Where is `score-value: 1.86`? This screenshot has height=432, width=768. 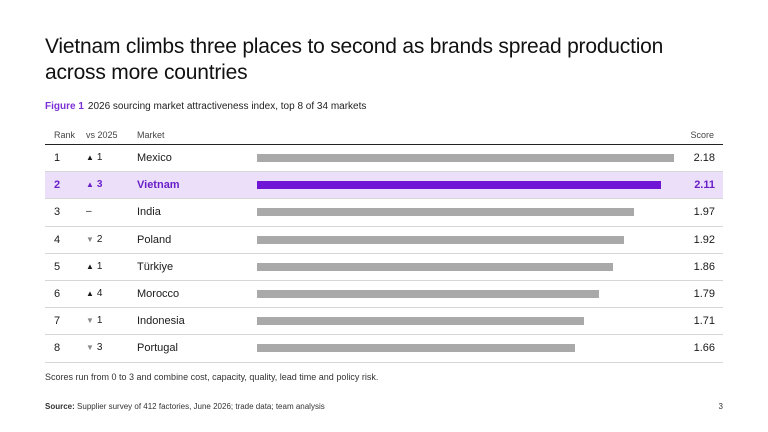
score-value: 1.86 is located at coordinates (704, 266).